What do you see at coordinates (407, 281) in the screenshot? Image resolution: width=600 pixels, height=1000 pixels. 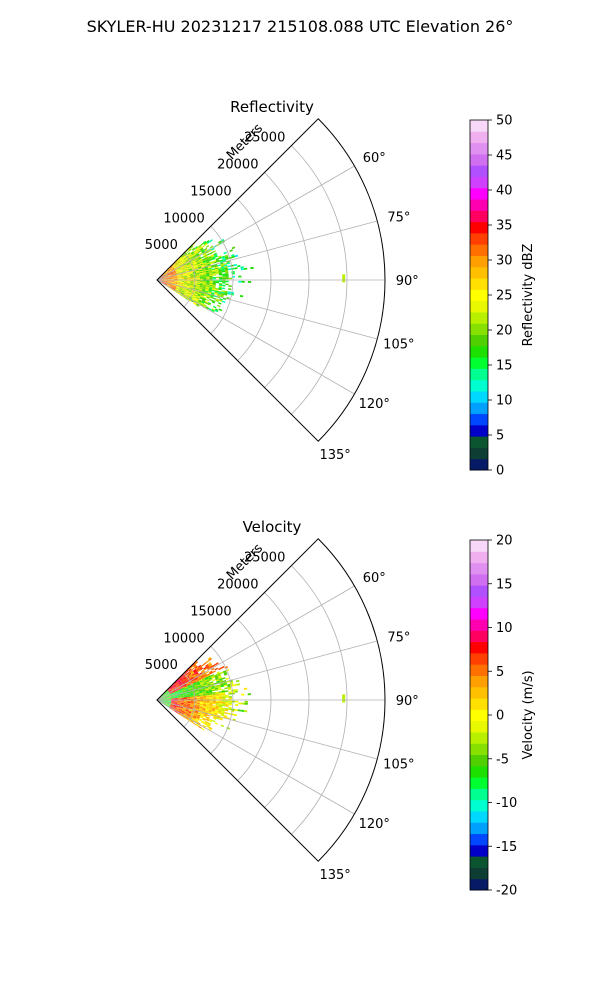 I see `azimuth-tick-label: 90°` at bounding box center [407, 281].